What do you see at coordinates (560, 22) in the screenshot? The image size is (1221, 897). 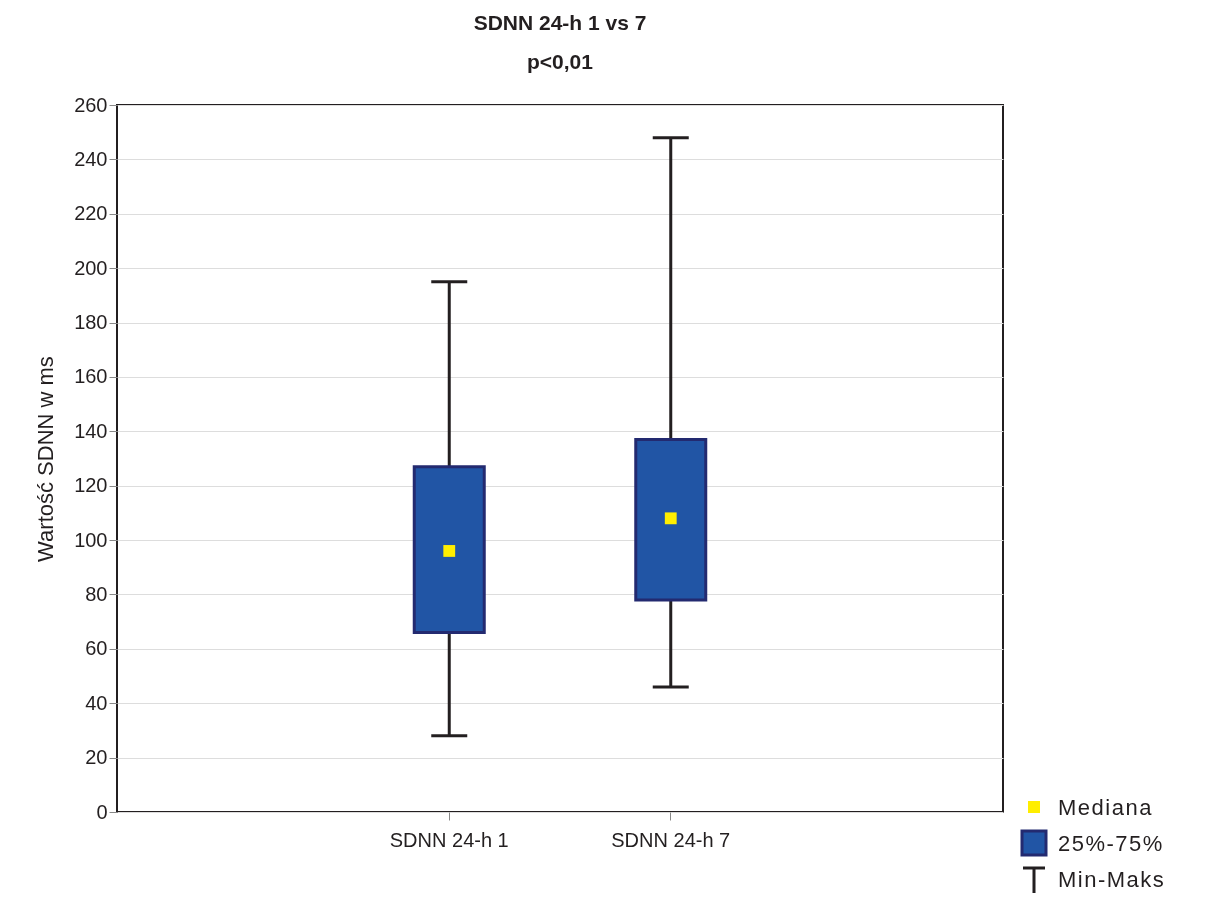 I see `chart-title: SDNN 24-h 1 vs 7` at bounding box center [560, 22].